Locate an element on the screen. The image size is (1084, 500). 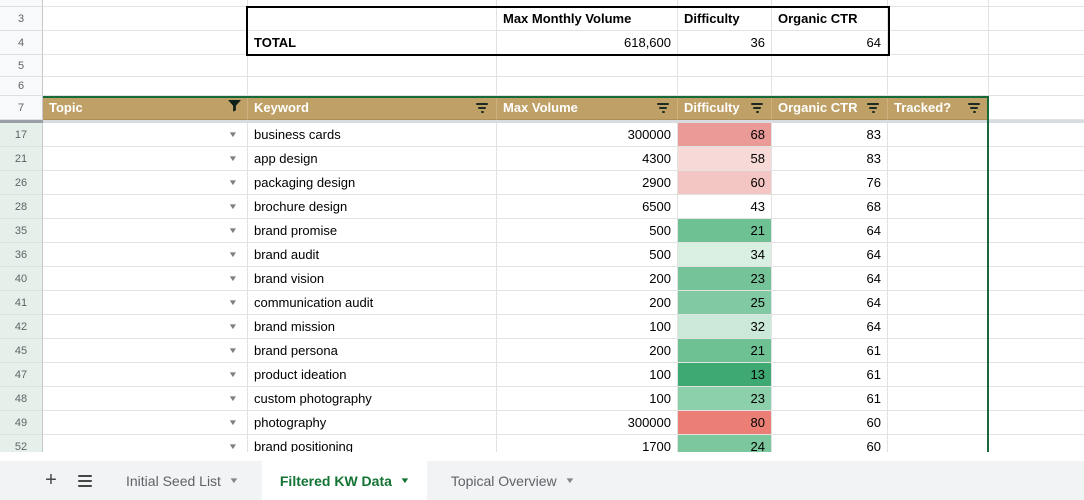
keyword-cell: brand positioning is located at coordinates (372, 443).